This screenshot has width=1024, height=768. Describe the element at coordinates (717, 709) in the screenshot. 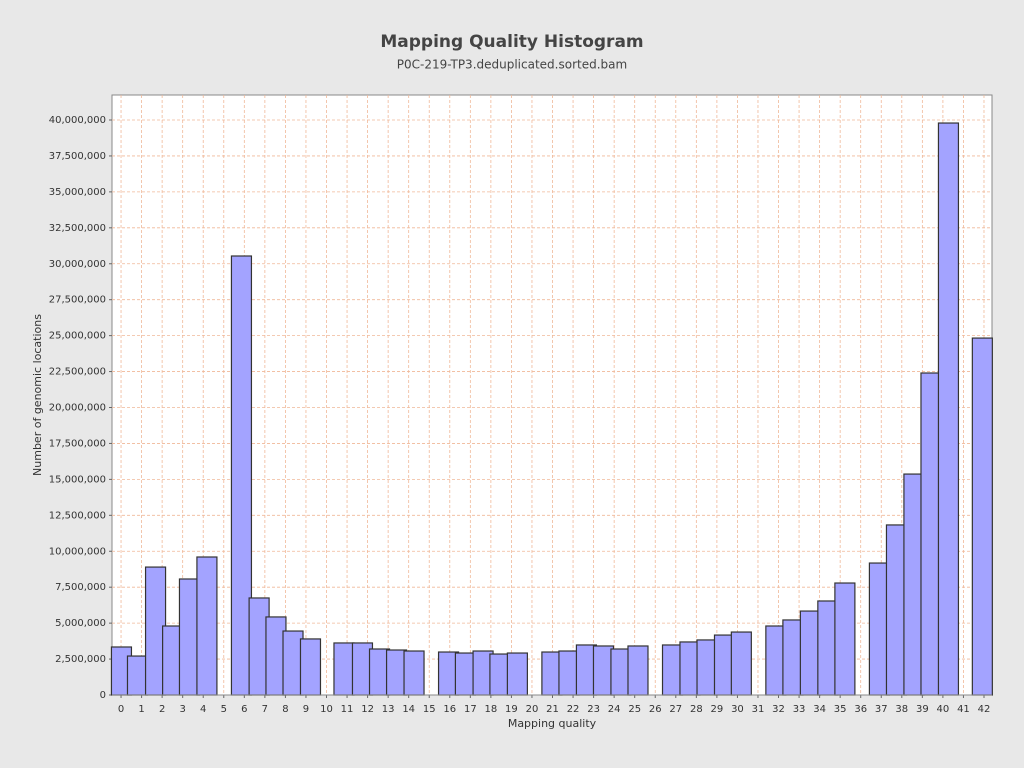

I see `x-tick-label: 29` at that location.